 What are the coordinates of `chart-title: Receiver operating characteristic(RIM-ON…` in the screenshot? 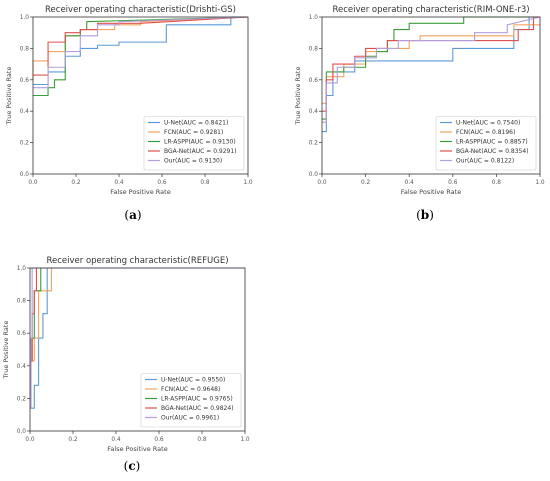 It's located at (430, 10).